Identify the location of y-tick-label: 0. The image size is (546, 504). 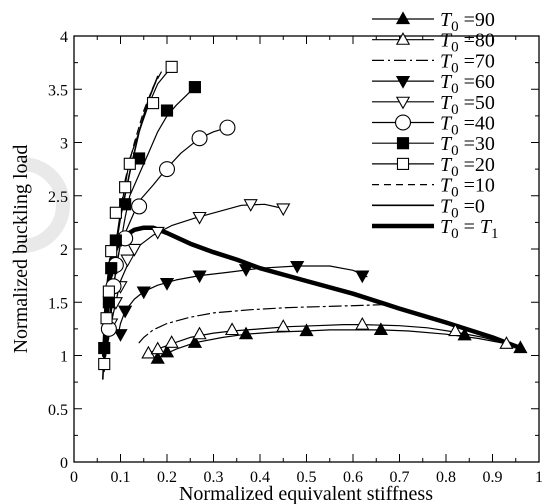
(64, 463).